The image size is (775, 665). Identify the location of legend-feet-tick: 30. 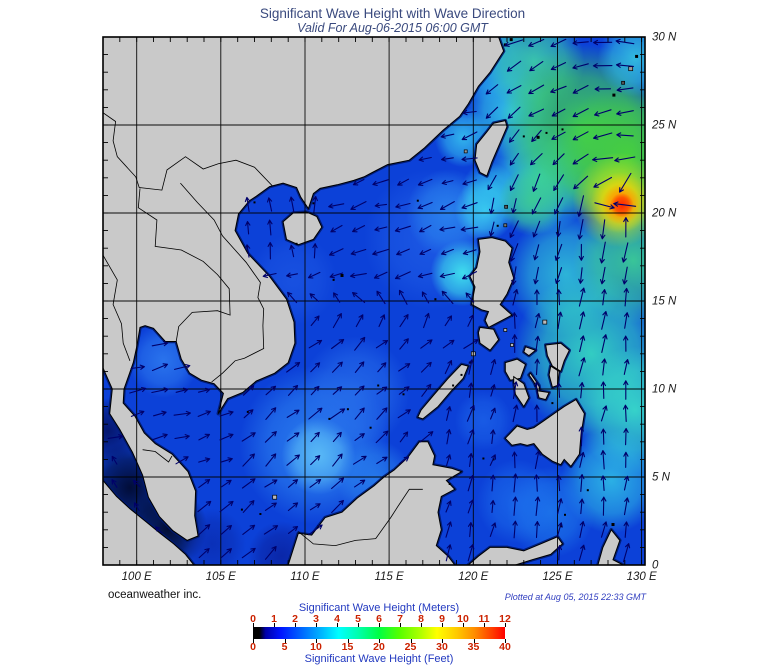
(442, 647).